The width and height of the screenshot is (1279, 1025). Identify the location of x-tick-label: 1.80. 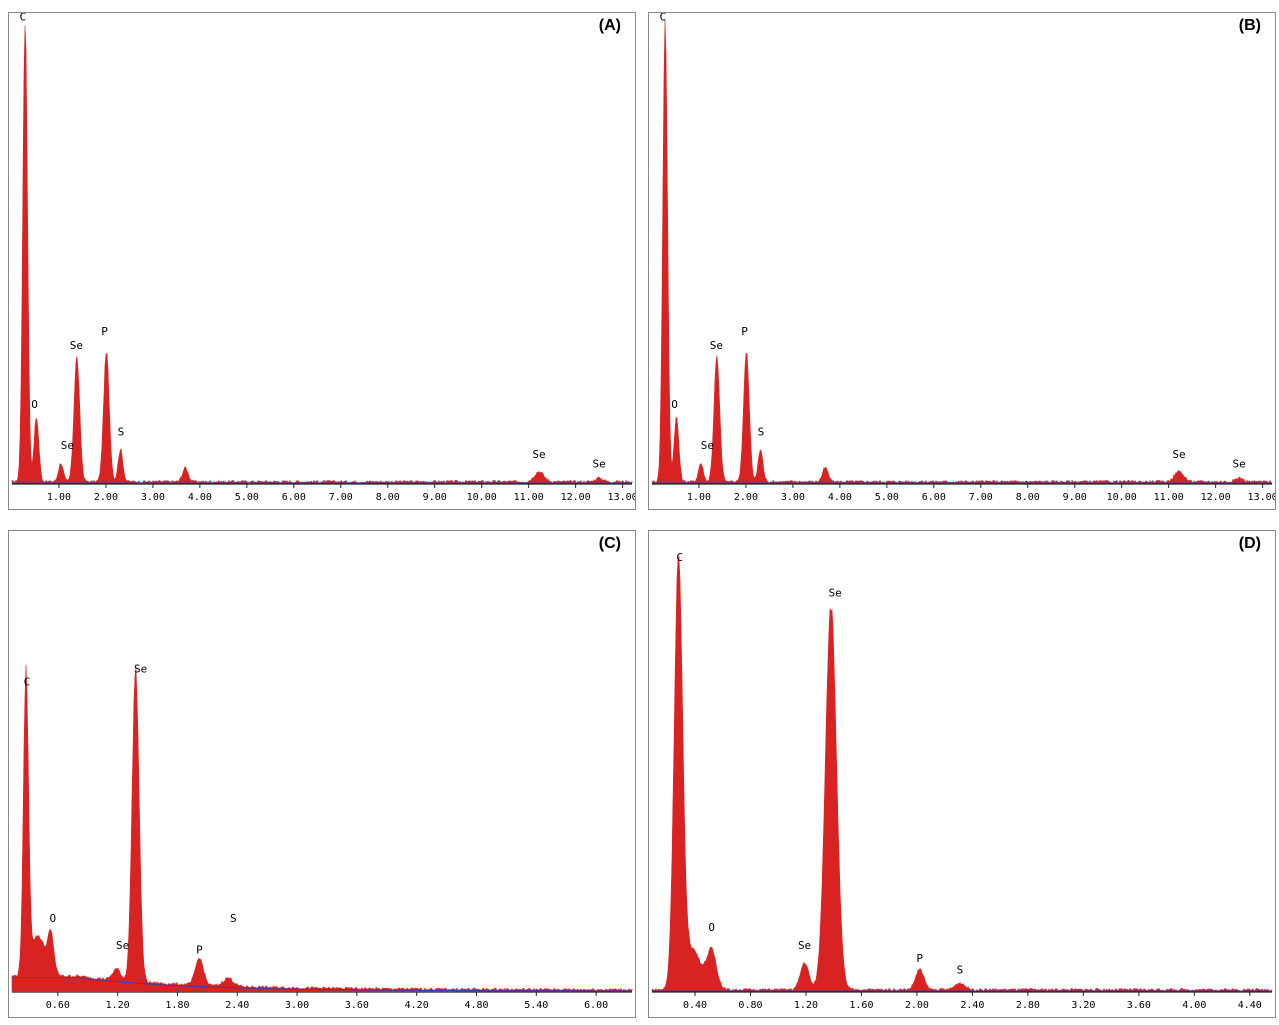
(177, 1005).